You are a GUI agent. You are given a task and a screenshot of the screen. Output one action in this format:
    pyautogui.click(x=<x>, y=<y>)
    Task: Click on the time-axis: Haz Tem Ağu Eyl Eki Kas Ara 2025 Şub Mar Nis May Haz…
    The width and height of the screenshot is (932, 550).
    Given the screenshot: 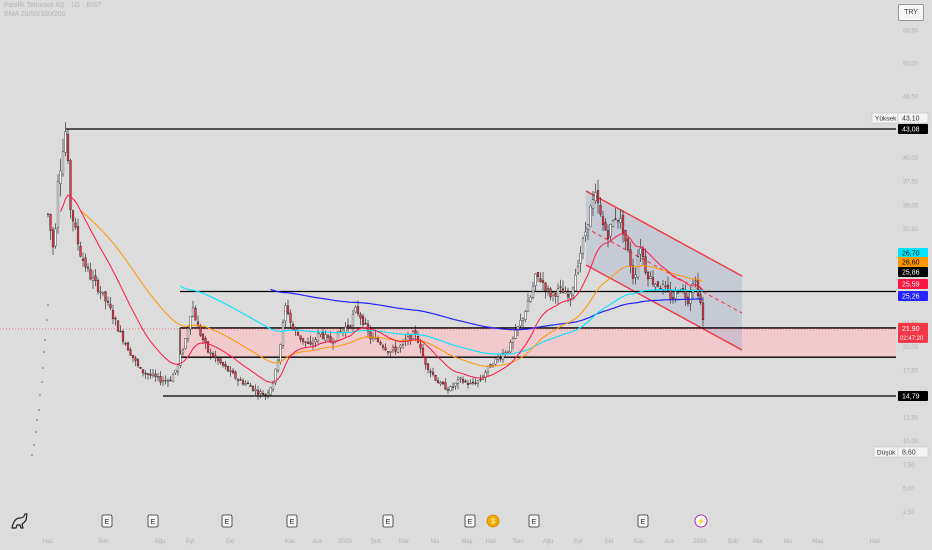 What is the action you would take?
    pyautogui.click(x=462, y=542)
    